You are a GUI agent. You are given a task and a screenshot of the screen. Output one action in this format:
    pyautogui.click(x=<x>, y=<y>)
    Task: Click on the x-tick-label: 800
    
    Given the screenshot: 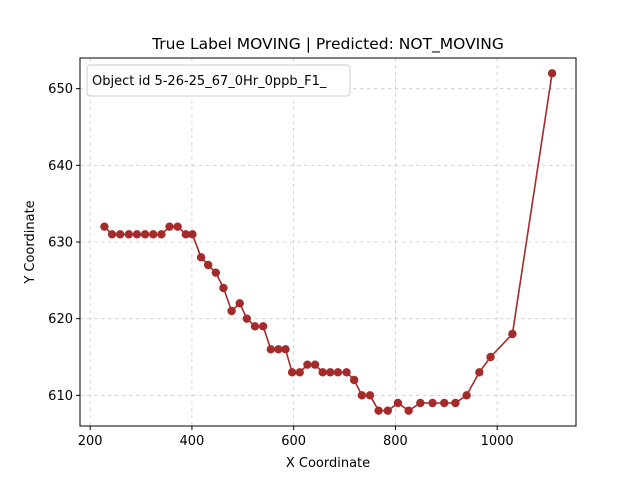 What is the action you would take?
    pyautogui.click(x=395, y=441)
    